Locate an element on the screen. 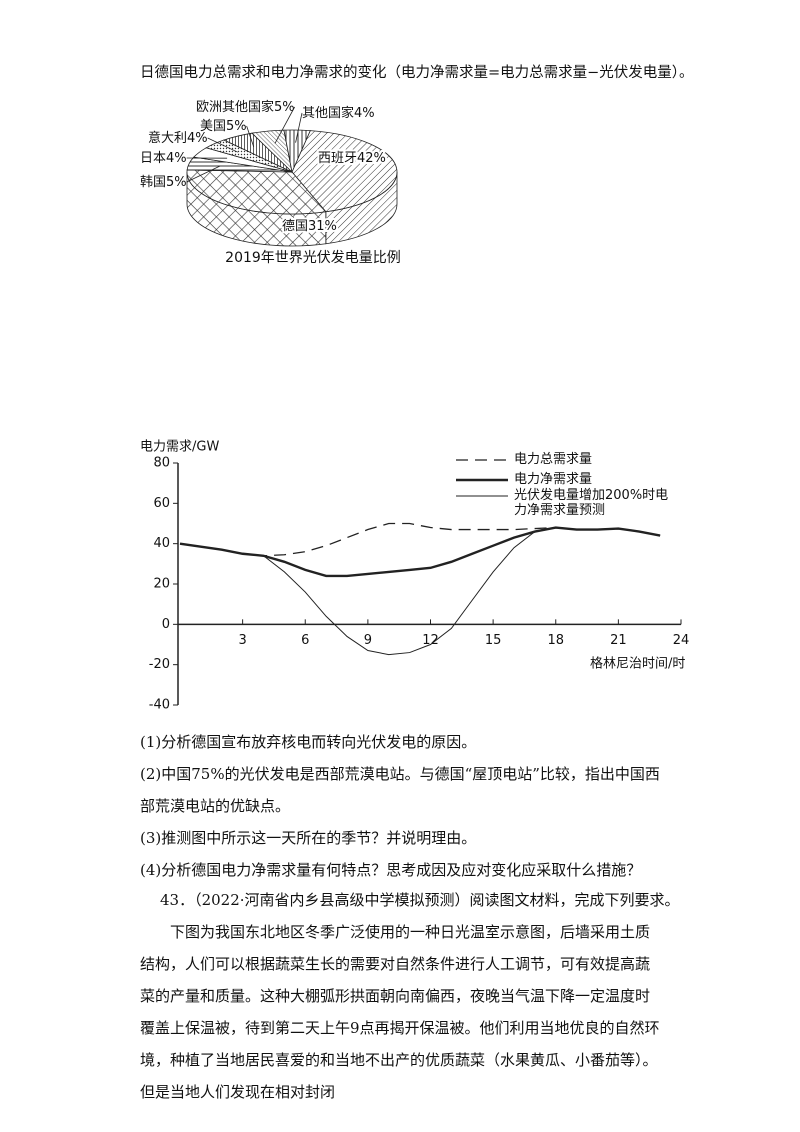  pie-label: 欧洲其他国家5% is located at coordinates (245, 107).